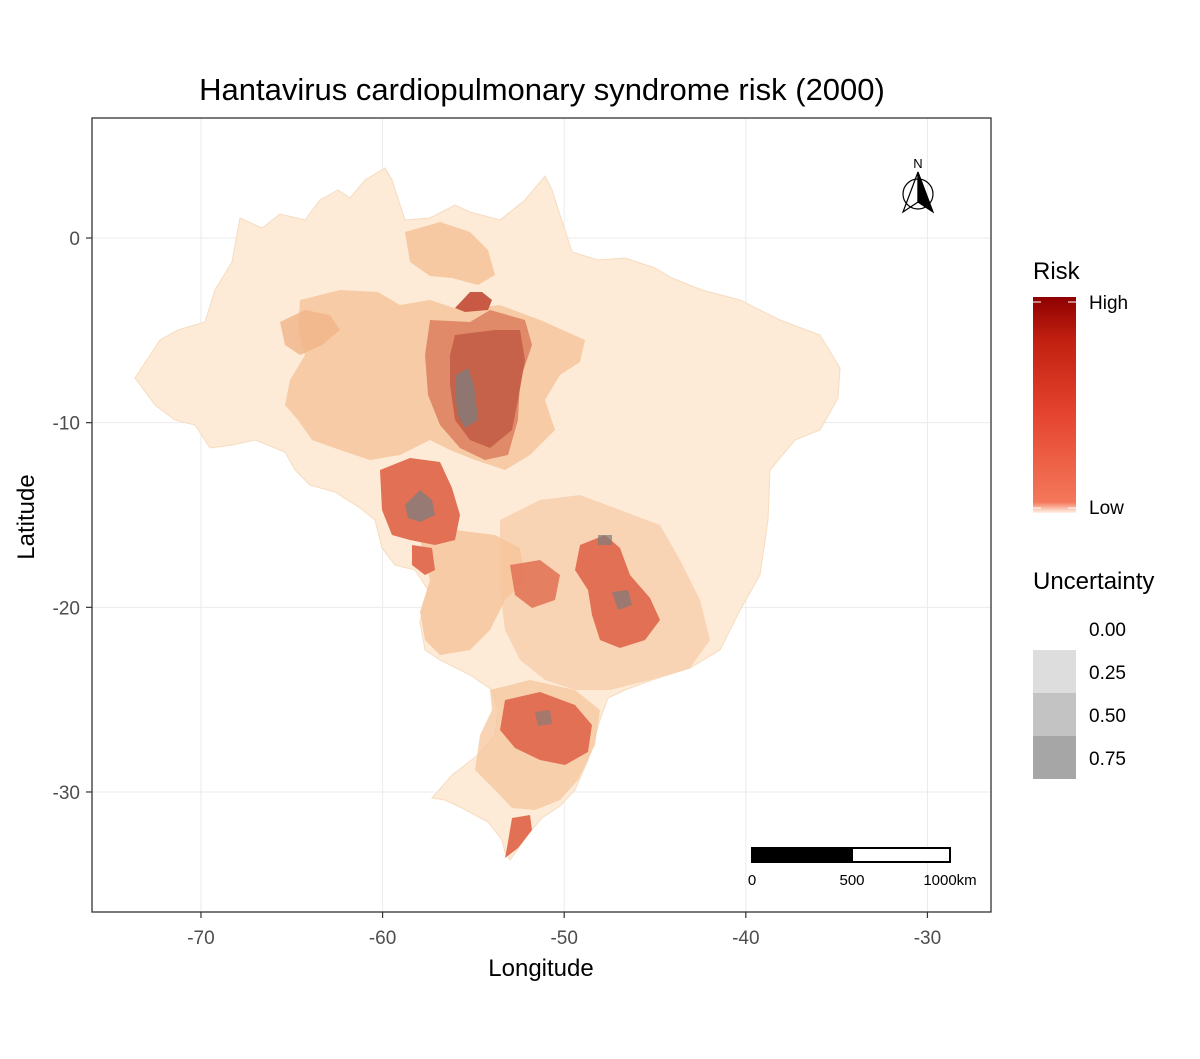 The height and width of the screenshot is (1059, 1200). Describe the element at coordinates (543, 718) in the screenshot. I see `uncertainty-pr` at that location.